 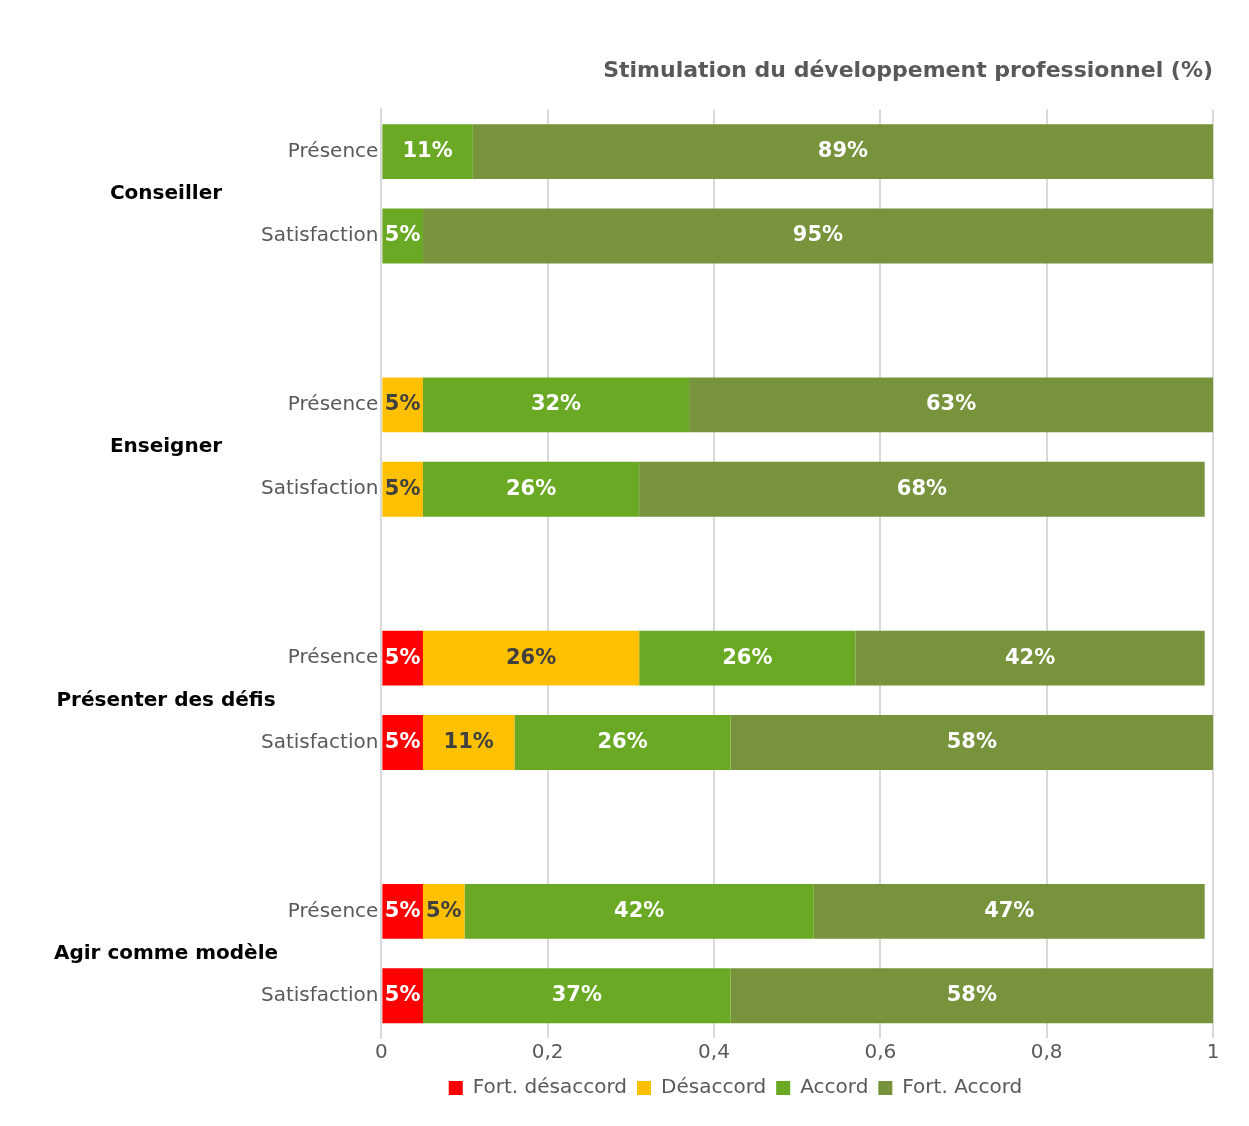 I want to click on data-label: 47%, so click(x=1009, y=909).